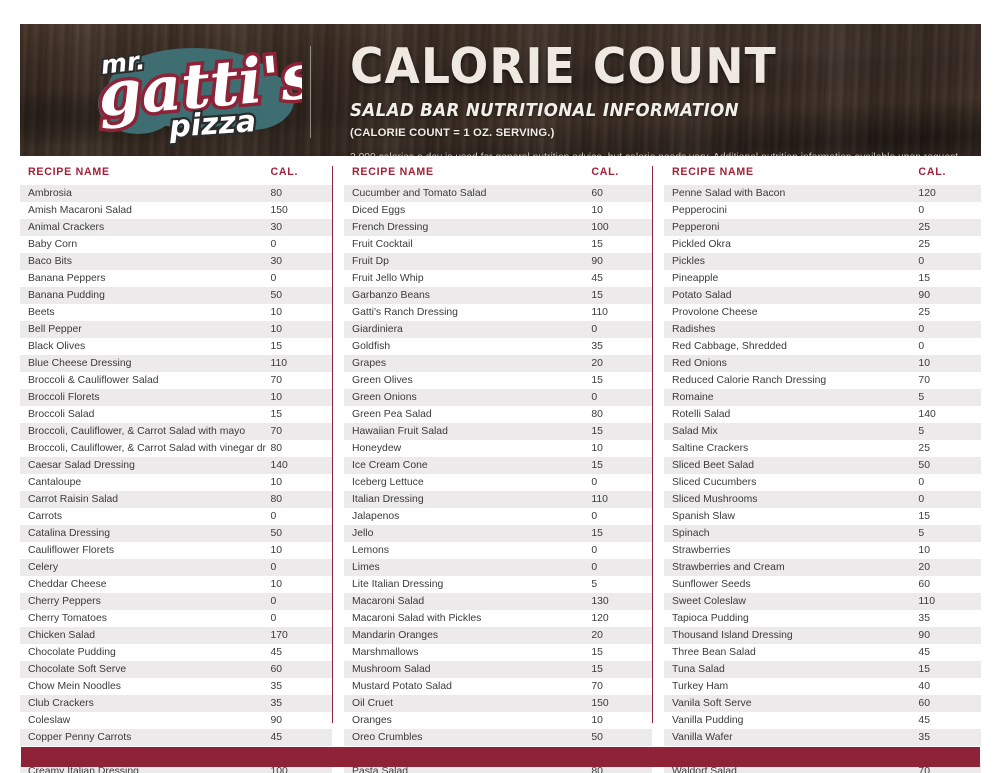 Image resolution: width=1000 pixels, height=773 pixels. I want to click on recipe-name-cell: Fruit Cocktail, so click(466, 244).